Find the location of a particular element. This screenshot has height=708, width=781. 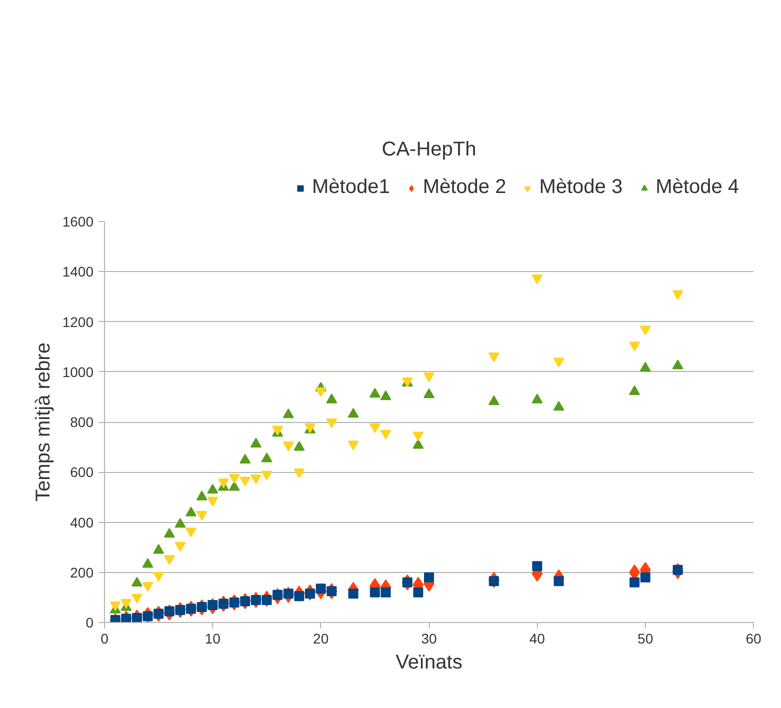

y-tick-label: 1600 is located at coordinates (78, 222).